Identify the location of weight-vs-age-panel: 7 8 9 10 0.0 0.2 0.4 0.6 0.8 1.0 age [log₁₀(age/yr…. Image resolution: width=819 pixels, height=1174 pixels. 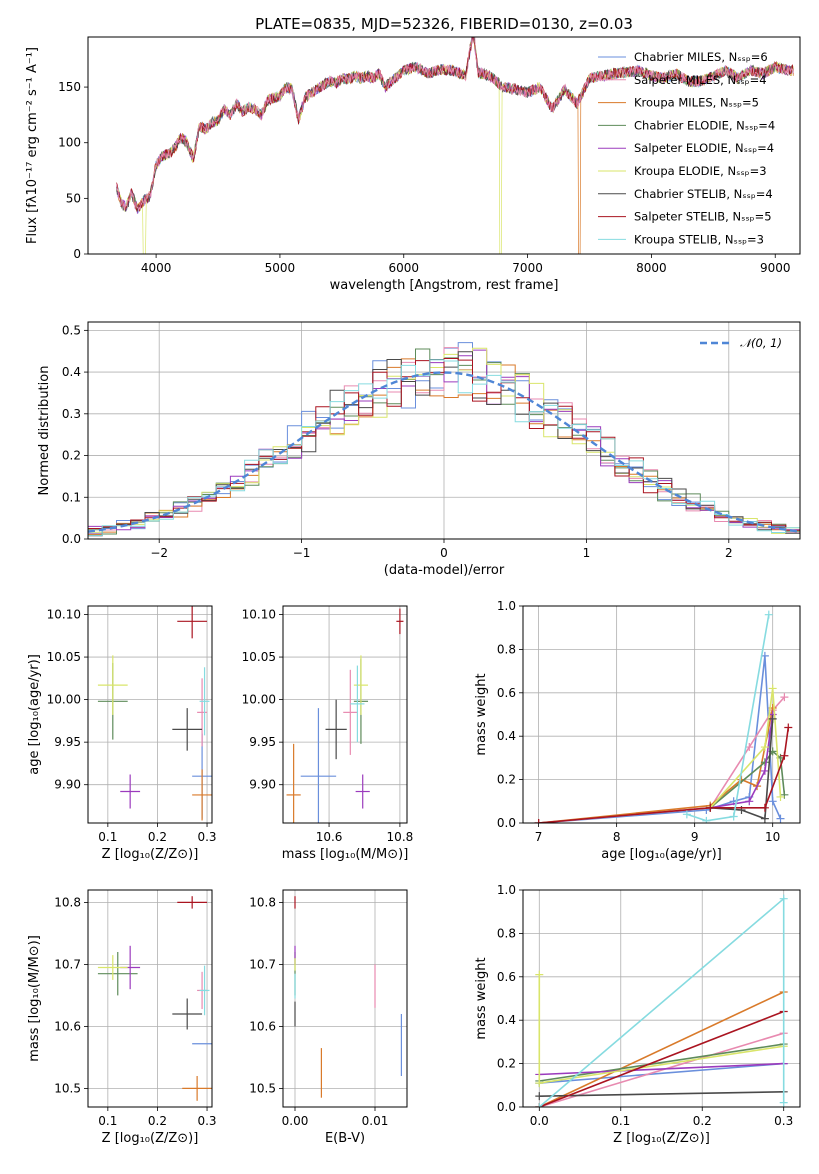
(637, 730).